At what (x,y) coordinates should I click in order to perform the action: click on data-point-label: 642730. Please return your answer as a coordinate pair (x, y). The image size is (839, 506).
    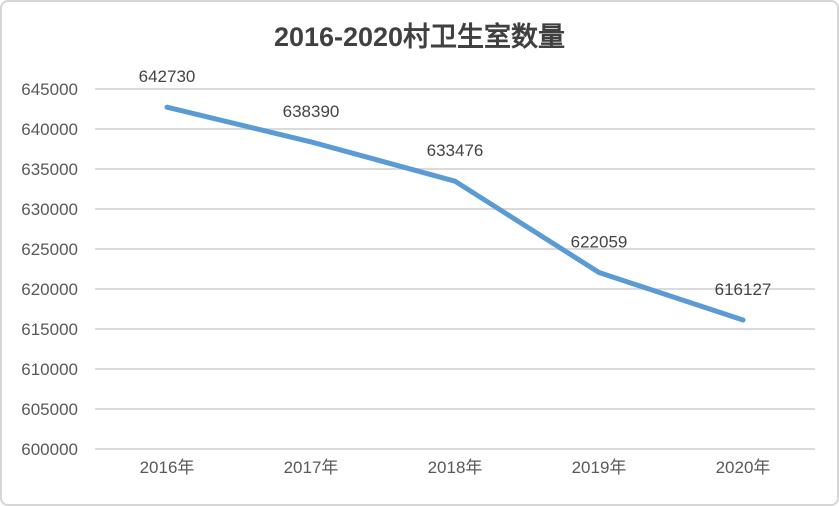
    Looking at the image, I should click on (167, 76).